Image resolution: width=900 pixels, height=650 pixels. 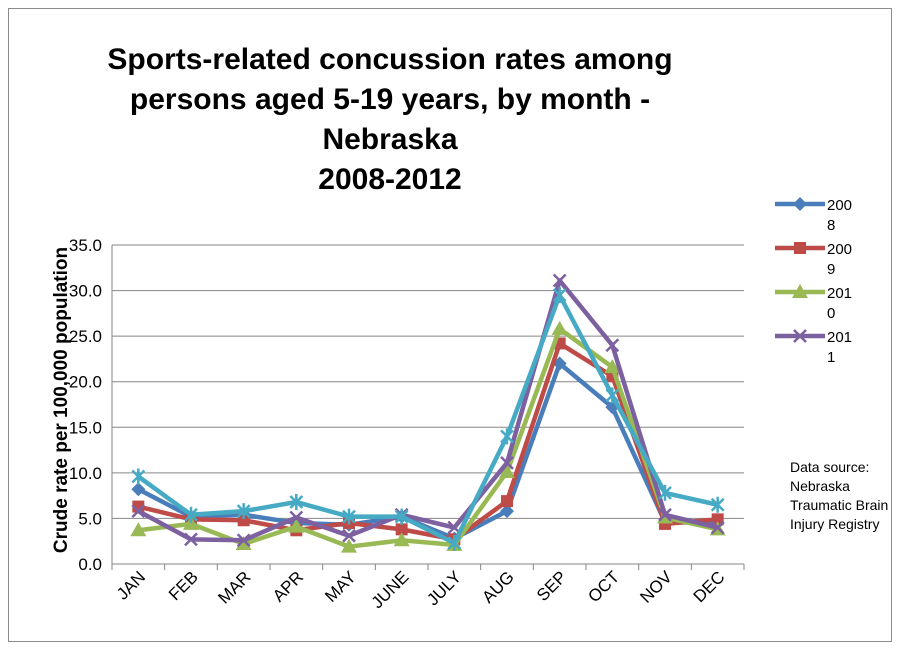 What do you see at coordinates (603, 586) in the screenshot?
I see `x-tick-label: OCT` at bounding box center [603, 586].